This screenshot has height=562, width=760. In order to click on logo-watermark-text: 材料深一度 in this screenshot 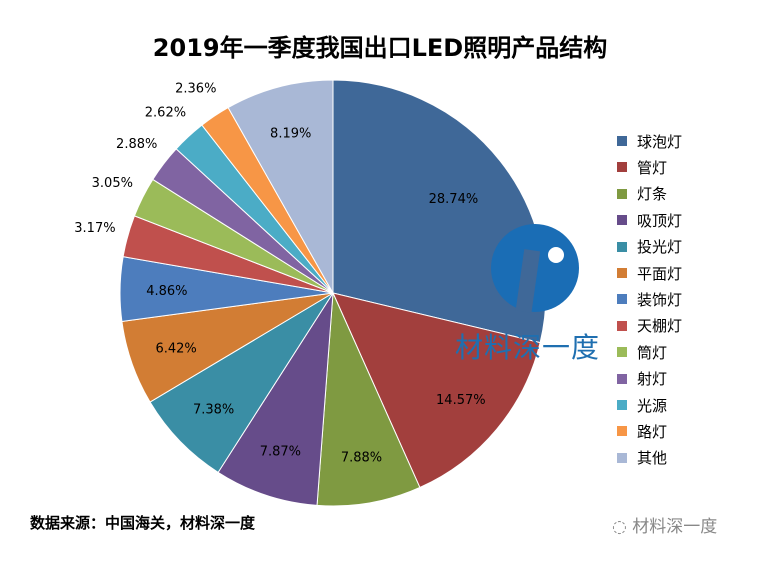, I will do `click(528, 347)`.